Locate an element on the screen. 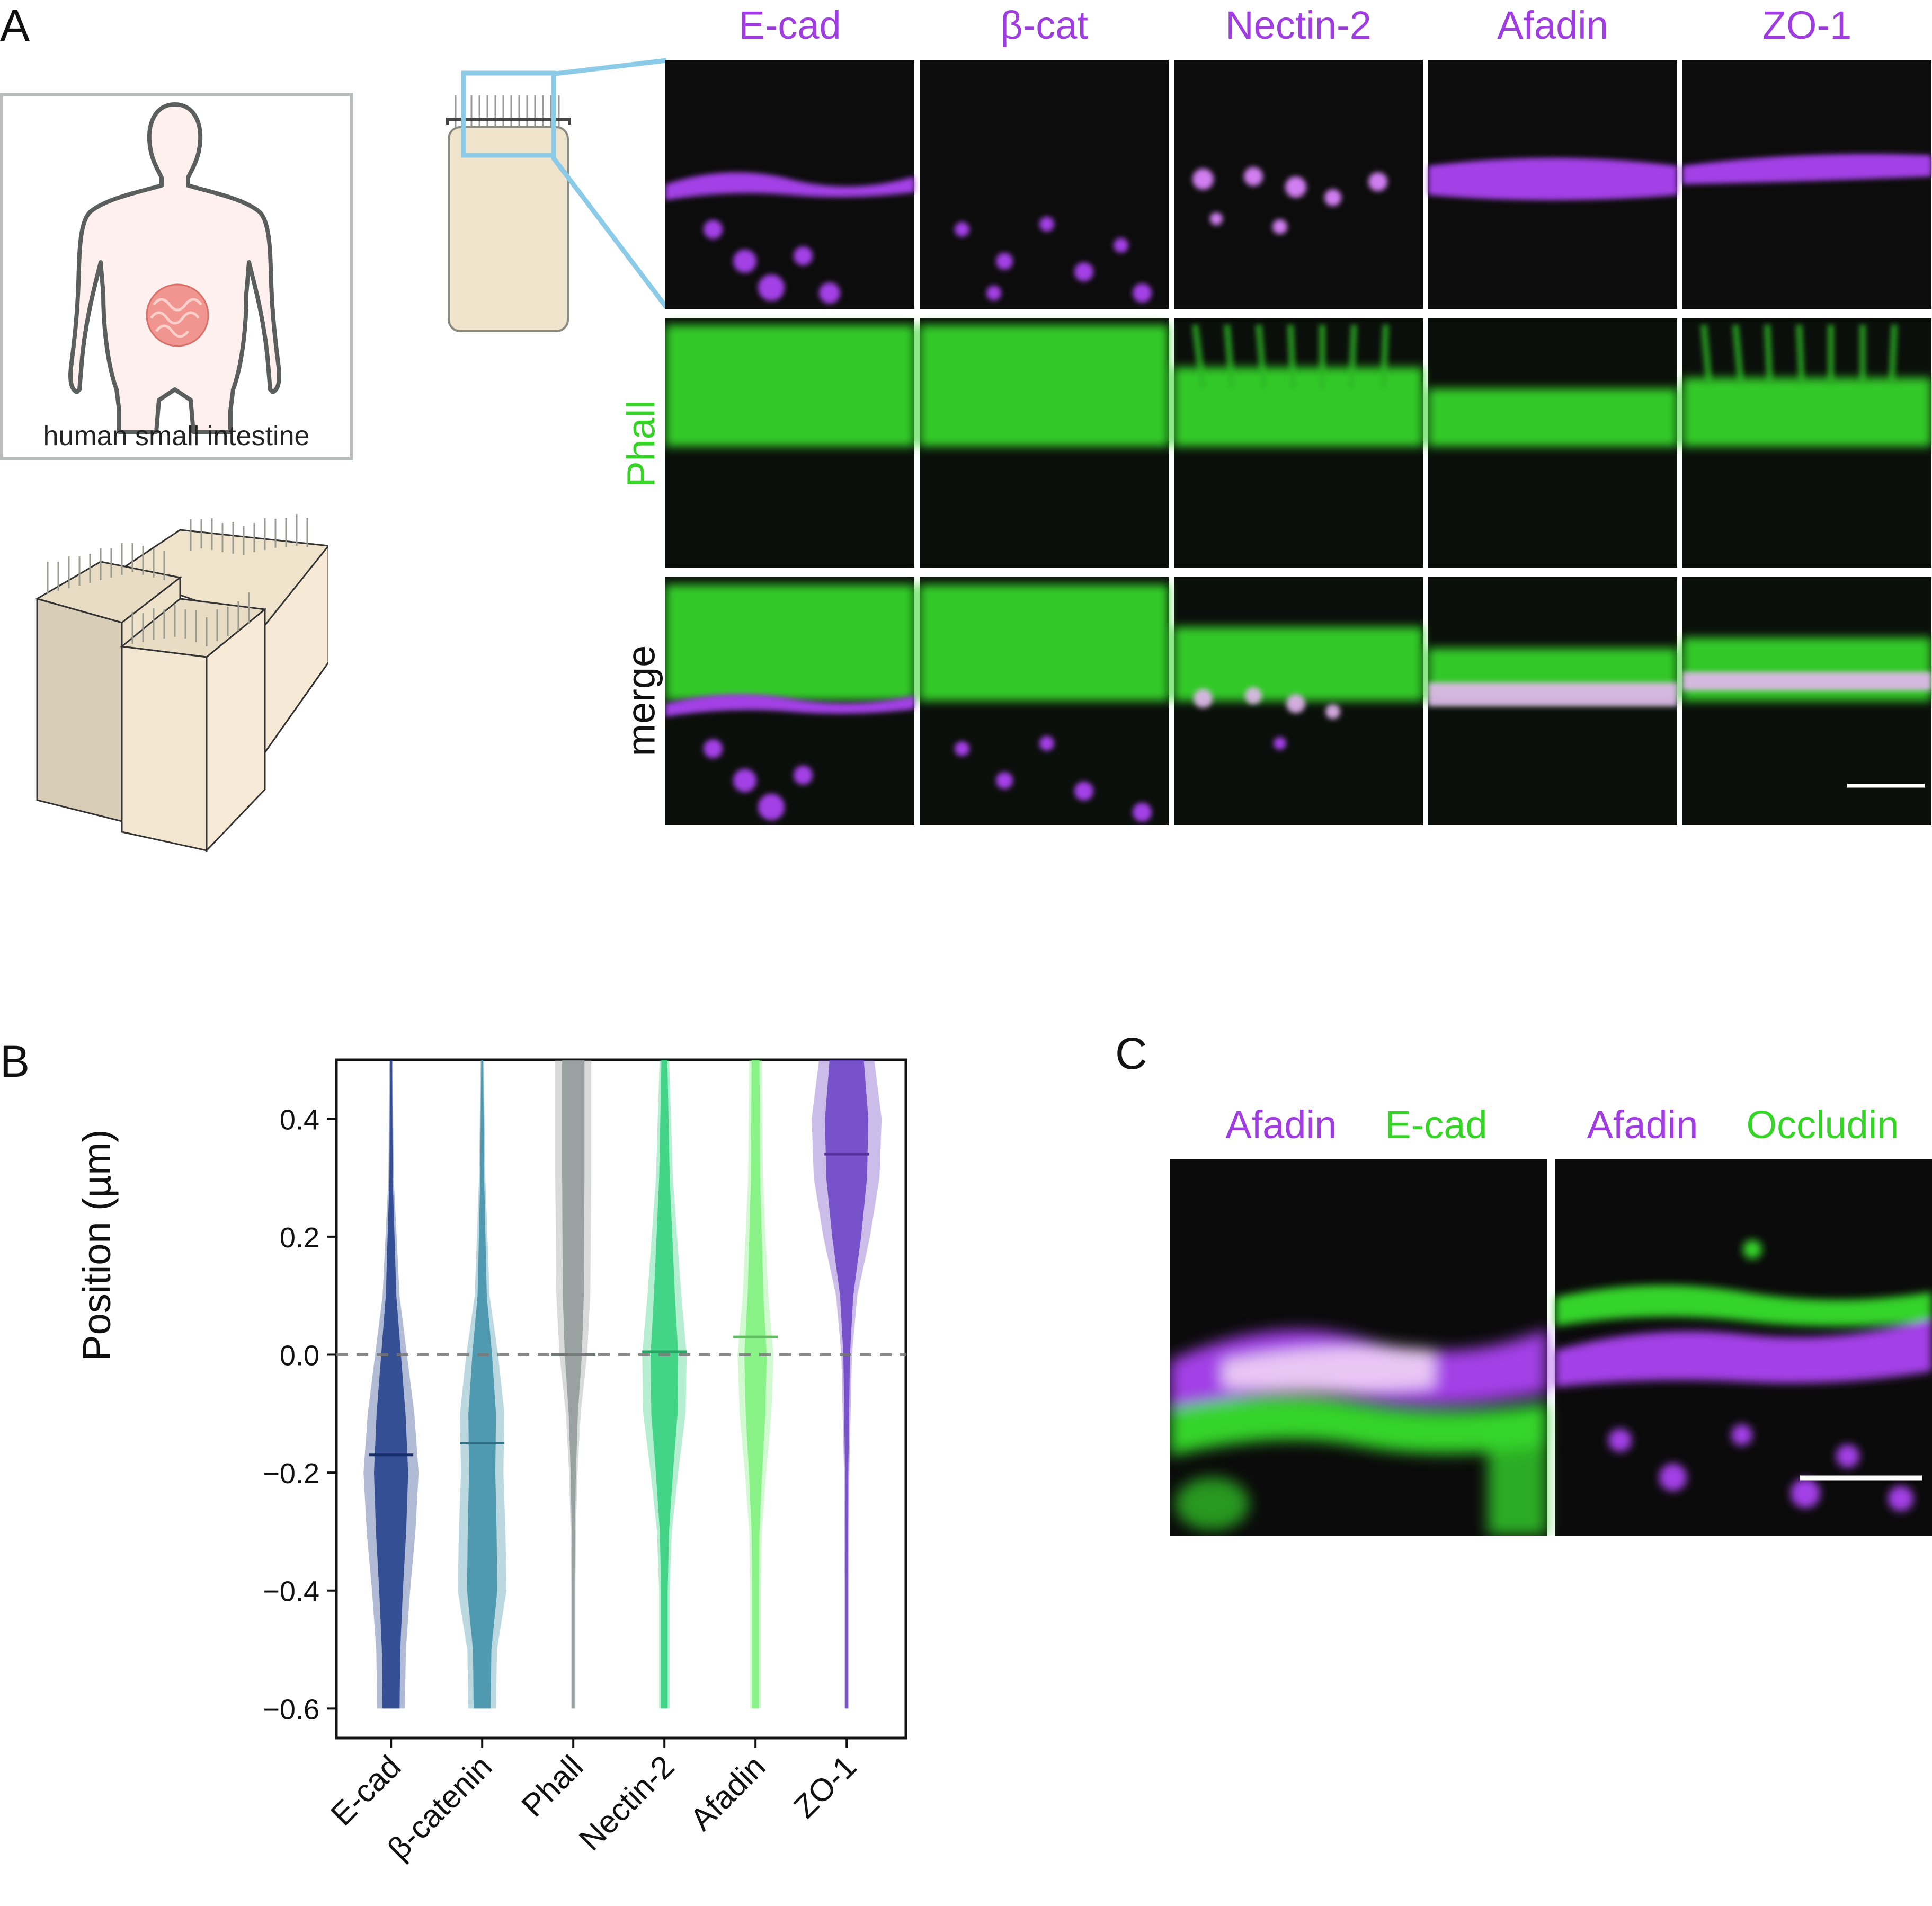 The image size is (1932, 1906). y-tick-label-5: 0.4 is located at coordinates (299, 1120).